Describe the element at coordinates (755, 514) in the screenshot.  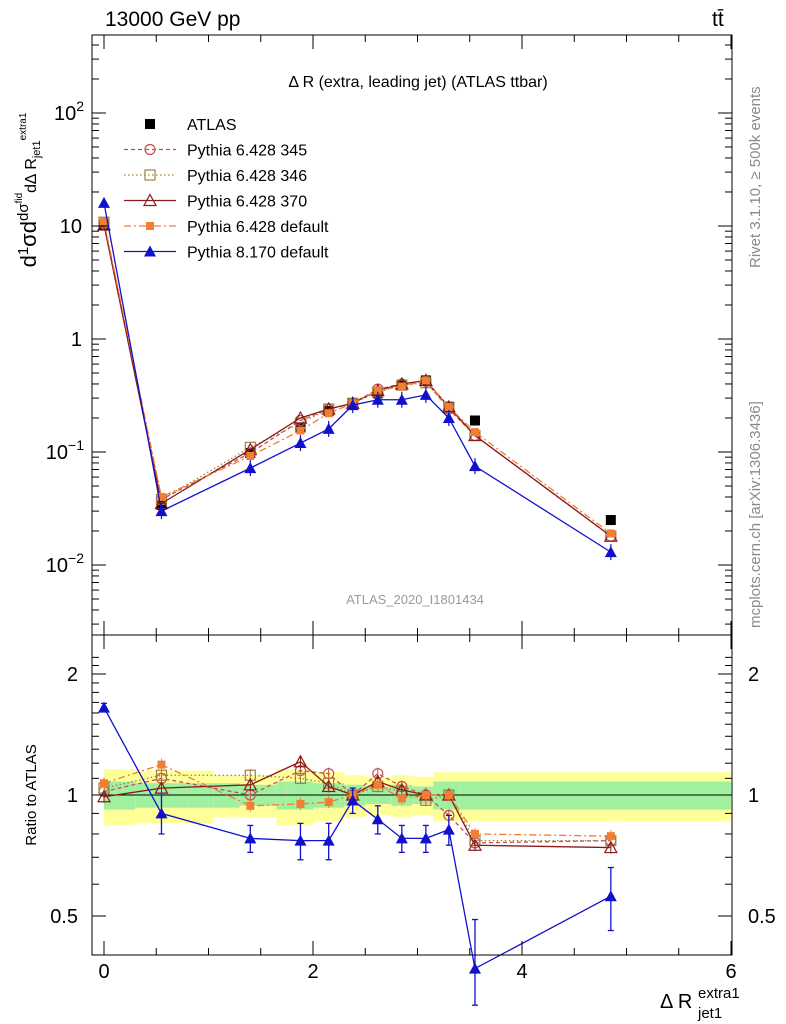
I see `mcplots-label: mcplots.cern.ch [arXiv:1306.3436]` at that location.